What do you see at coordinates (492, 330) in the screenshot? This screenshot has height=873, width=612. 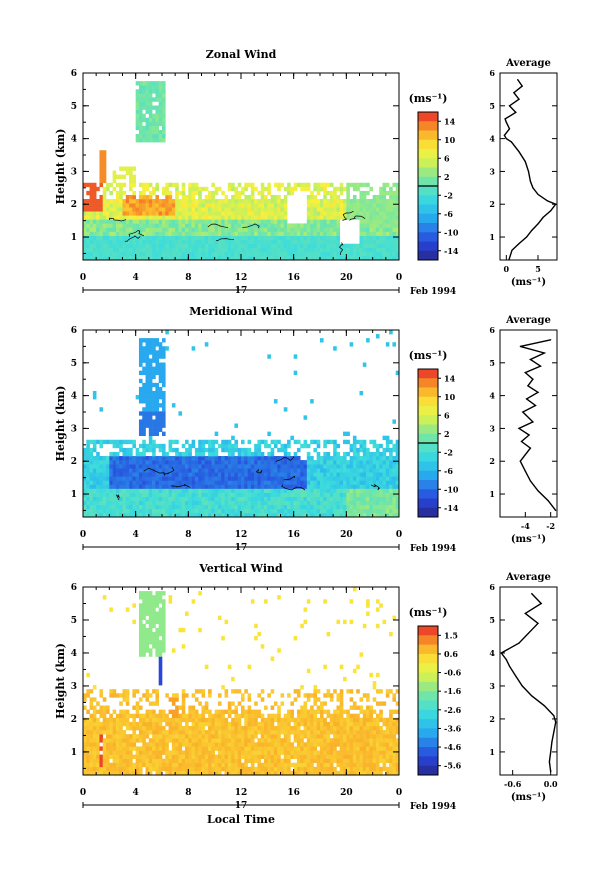 I see `profile-y-tick-label: 6` at bounding box center [492, 330].